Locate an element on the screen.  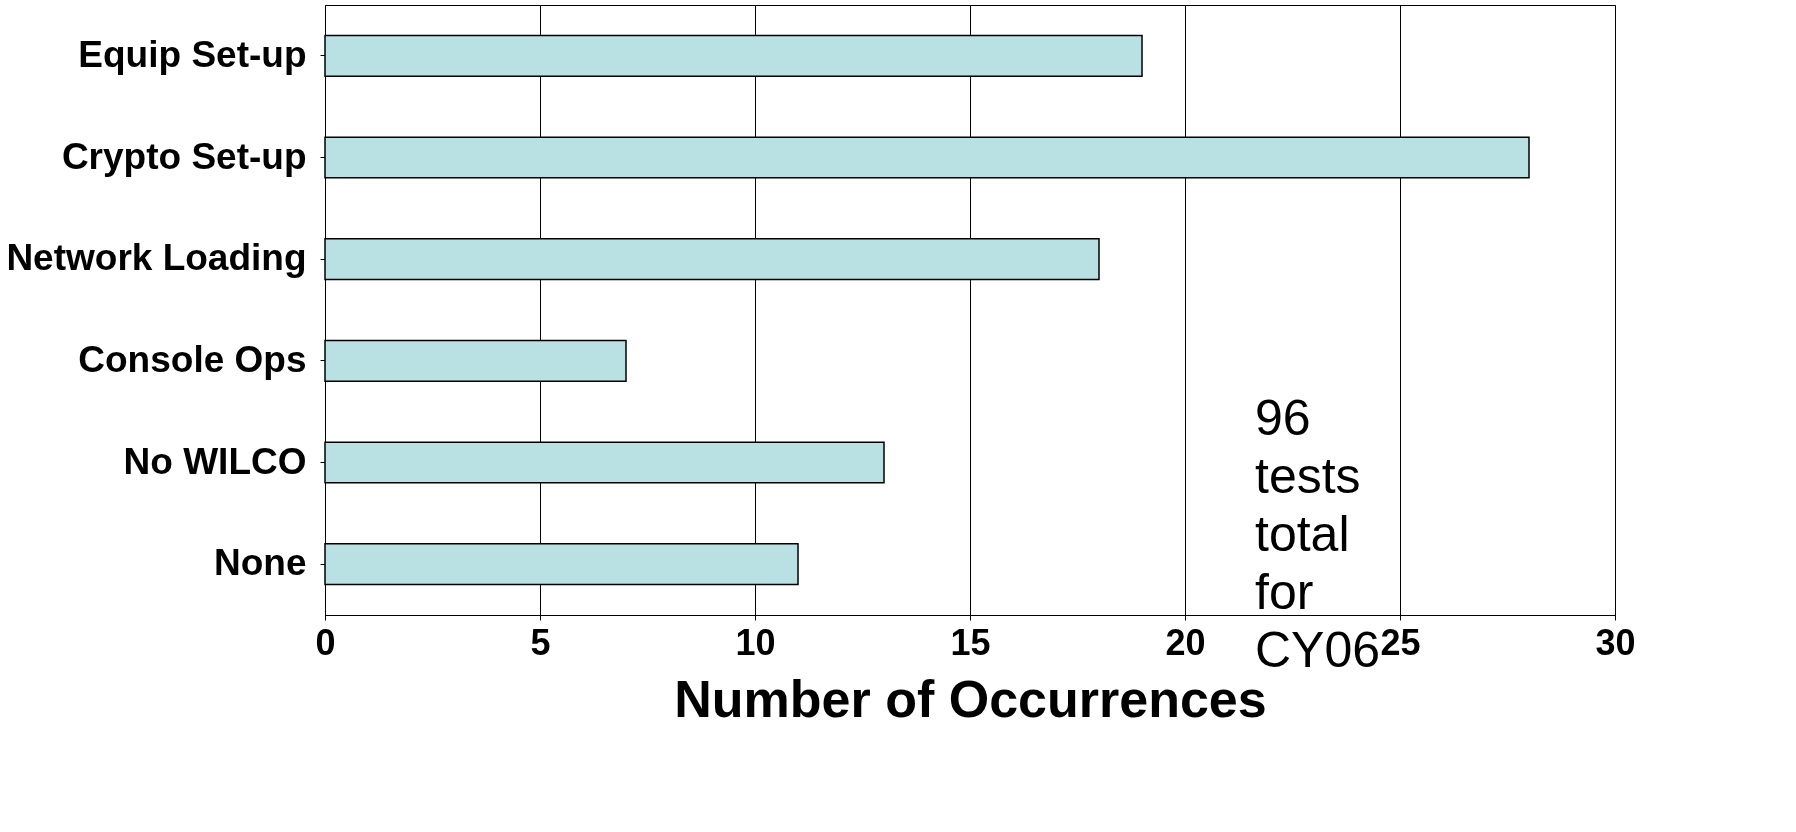
y-tick-label: No WILCO is located at coordinates (215, 461).